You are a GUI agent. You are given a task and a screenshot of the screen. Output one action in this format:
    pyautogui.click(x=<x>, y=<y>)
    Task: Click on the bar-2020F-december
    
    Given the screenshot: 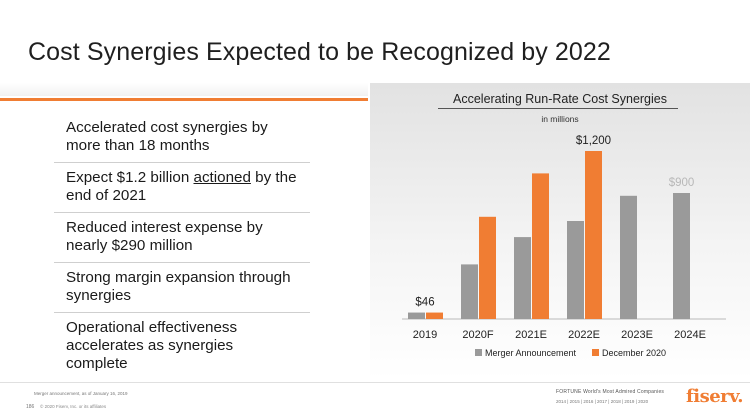 What is the action you would take?
    pyautogui.click(x=487, y=267)
    